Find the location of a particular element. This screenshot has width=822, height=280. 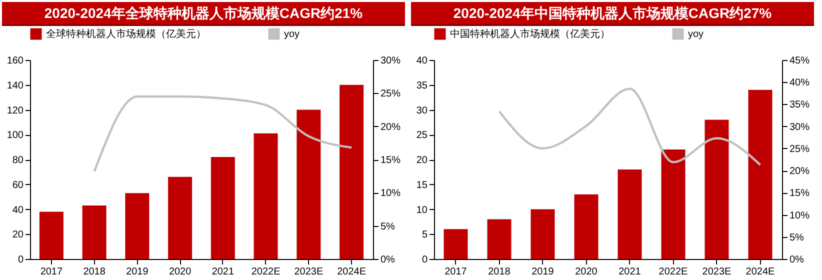

y-tick-label: 120 is located at coordinates (15, 110).